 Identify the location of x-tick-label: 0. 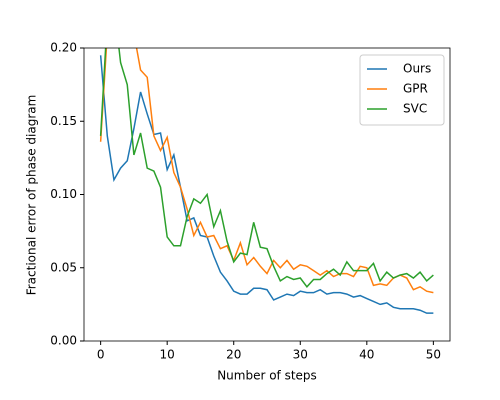
(101, 355).